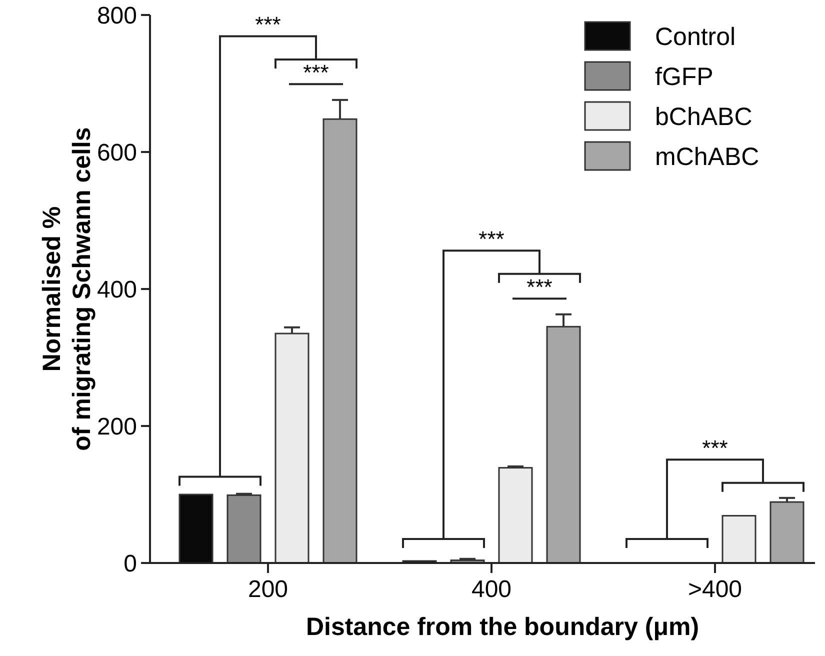  Describe the element at coordinates (268, 589) in the screenshot. I see `x-tick-label: 200` at that location.